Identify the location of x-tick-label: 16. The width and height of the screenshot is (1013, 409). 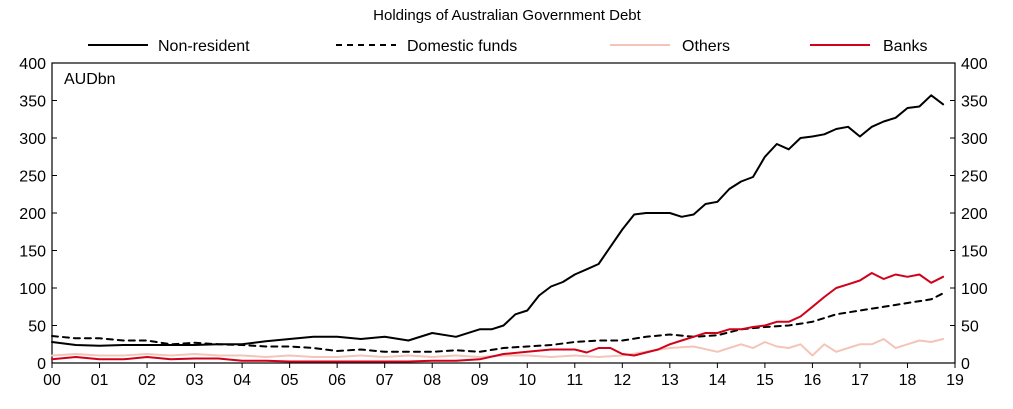
(813, 380).